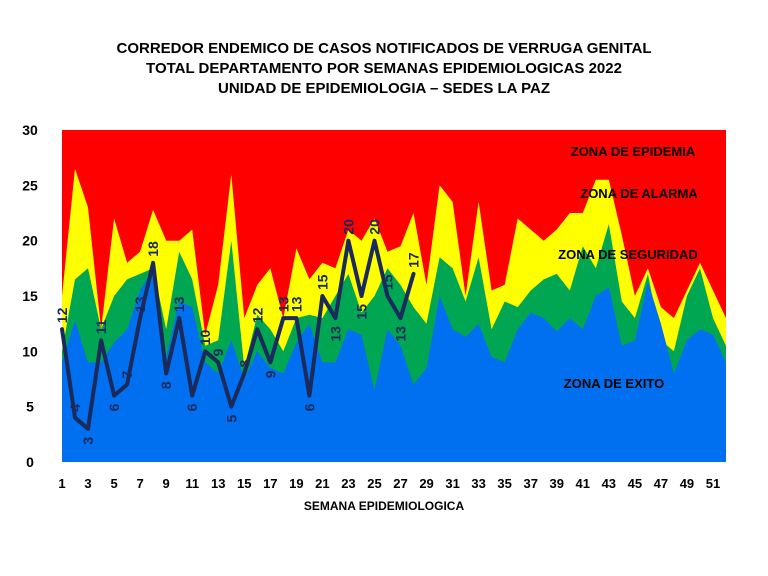  Describe the element at coordinates (30, 407) in the screenshot. I see `y-tick-label-5: 5` at that location.